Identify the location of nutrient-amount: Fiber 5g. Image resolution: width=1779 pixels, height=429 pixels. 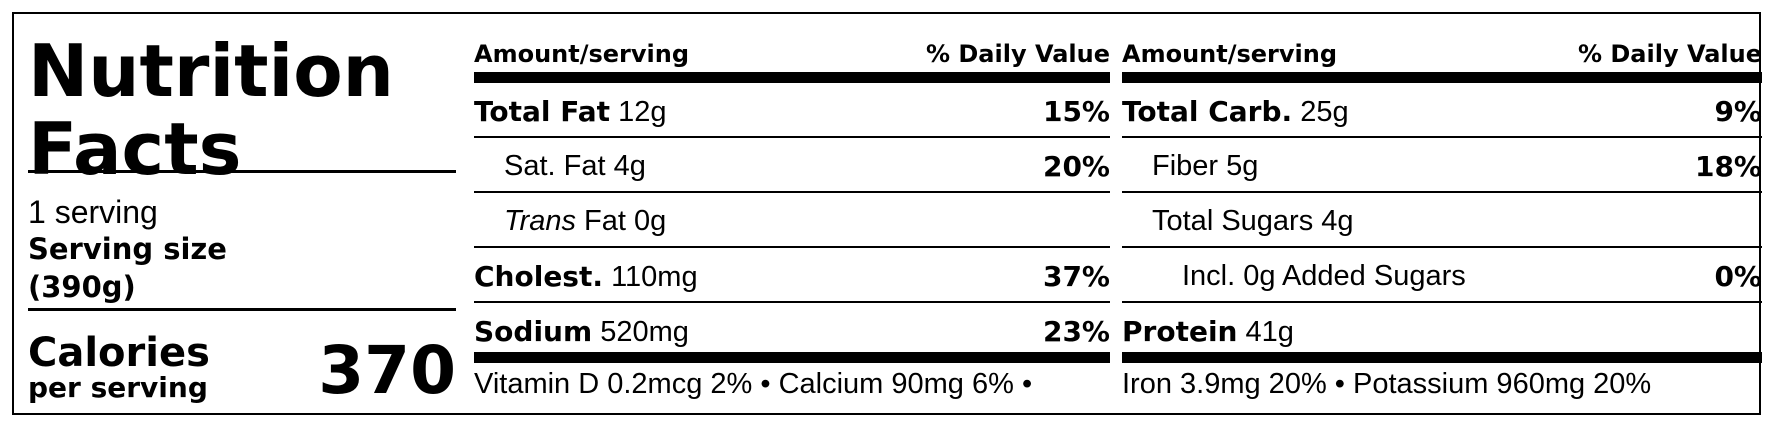
(1205, 166).